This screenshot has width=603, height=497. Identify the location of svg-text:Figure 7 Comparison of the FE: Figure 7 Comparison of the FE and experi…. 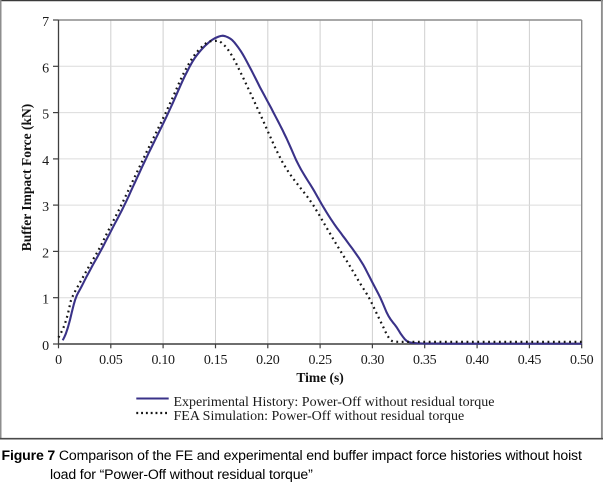
(292, 455).